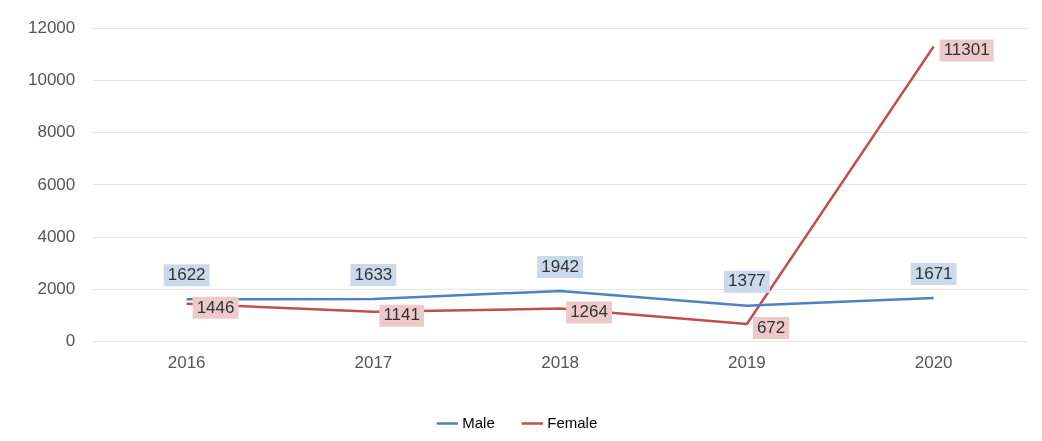 The height and width of the screenshot is (441, 1042). I want to click on x-tick-label: 2018, so click(560, 363).